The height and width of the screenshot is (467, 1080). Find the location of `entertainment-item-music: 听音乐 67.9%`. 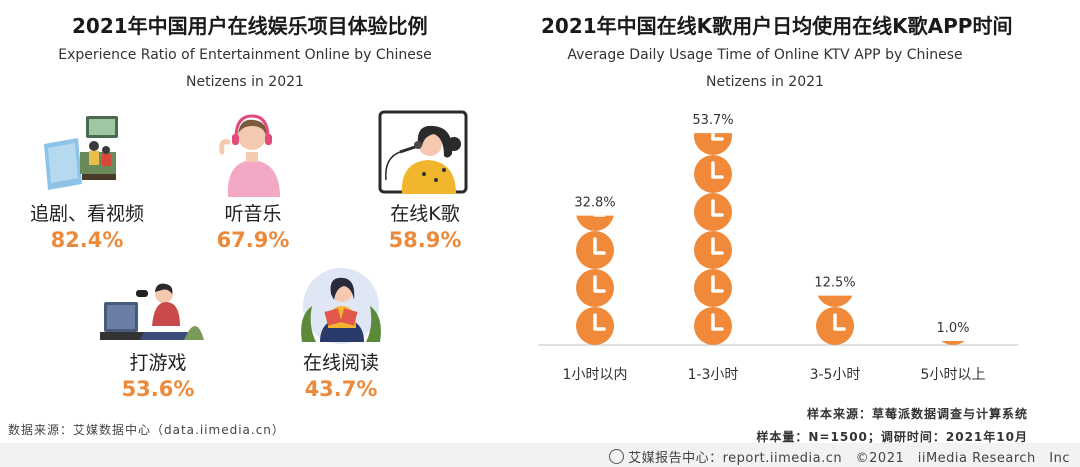

entertainment-item-music: 听音乐 67.9% is located at coordinates (253, 225).